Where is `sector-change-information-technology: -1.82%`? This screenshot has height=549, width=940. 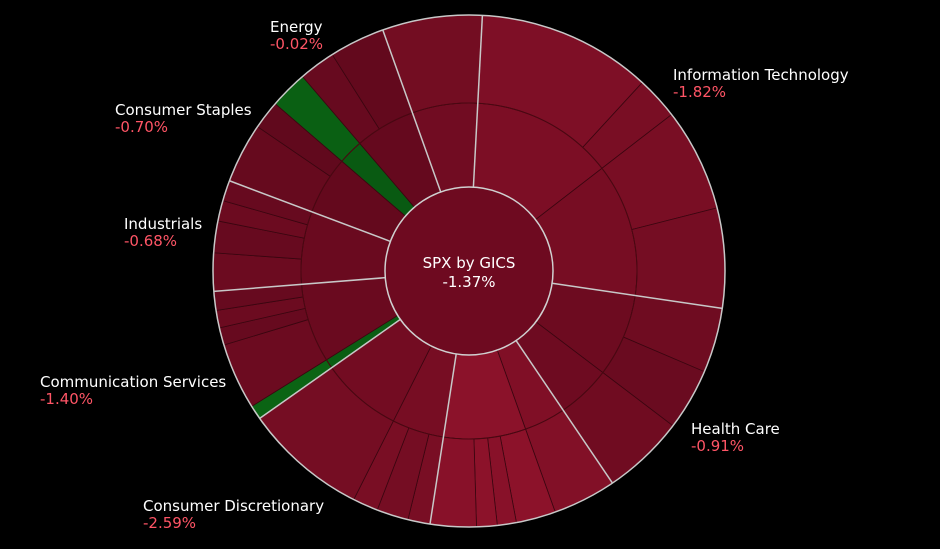 sector-change-information-technology: -1.82% is located at coordinates (699, 92).